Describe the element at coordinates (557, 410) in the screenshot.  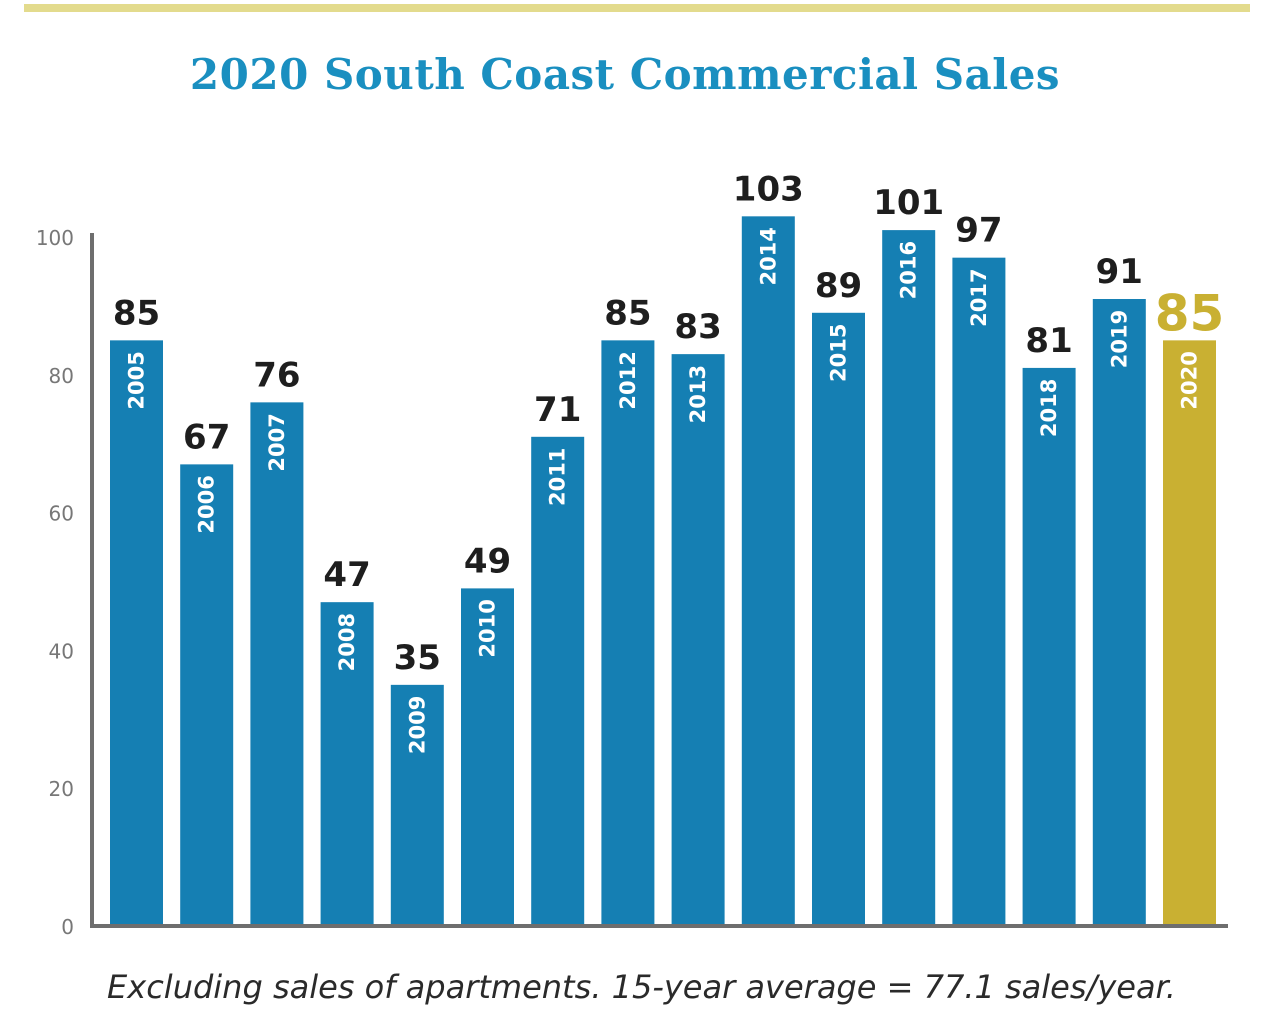
I see `value-label-2011: 71` at that location.